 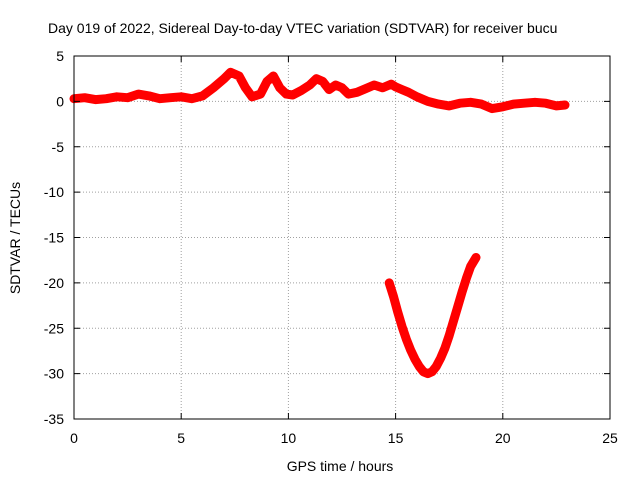 I want to click on y-tick-label: -25, so click(x=54, y=328).